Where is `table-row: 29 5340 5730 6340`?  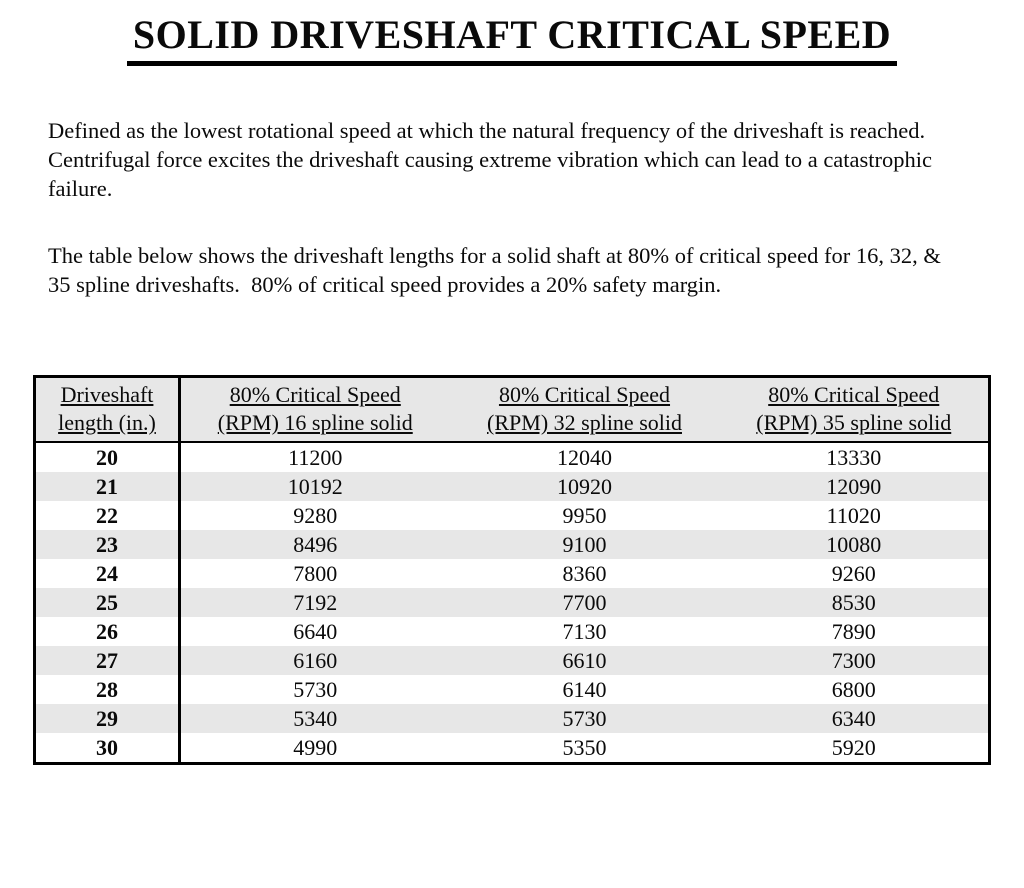 table-row: 29 5340 5730 6340 is located at coordinates (512, 718).